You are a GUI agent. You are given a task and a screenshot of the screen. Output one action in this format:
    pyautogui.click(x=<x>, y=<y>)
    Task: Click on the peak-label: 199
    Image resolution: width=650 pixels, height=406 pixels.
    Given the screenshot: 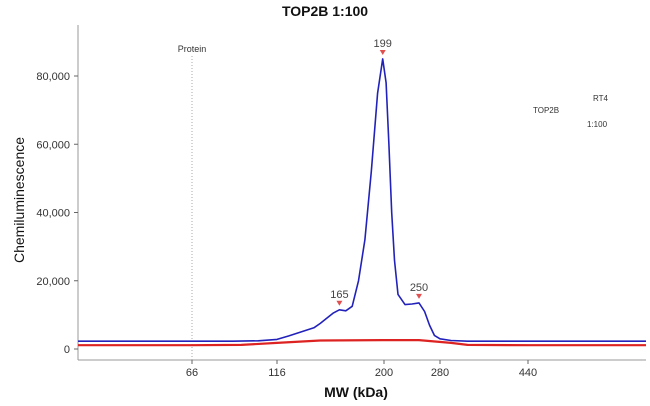 What is the action you would take?
    pyautogui.click(x=383, y=44)
    